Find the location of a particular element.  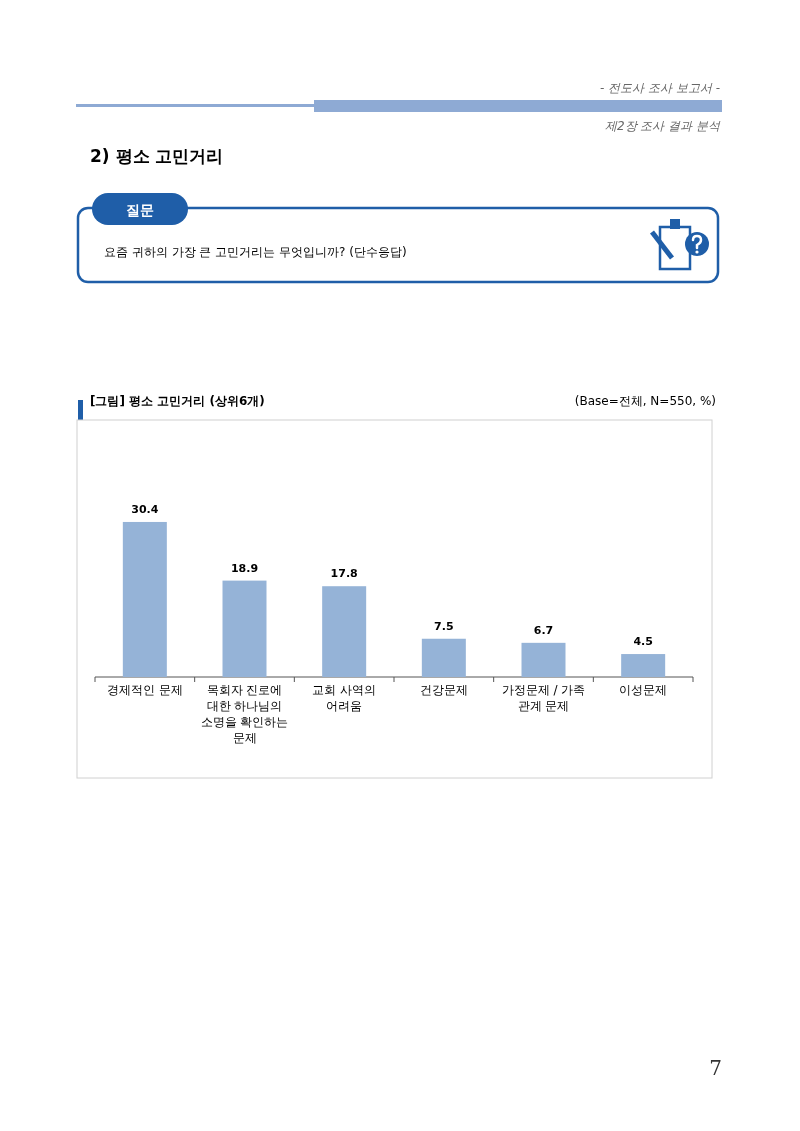

x-tick-label: 건강문제 is located at coordinates (443, 690).